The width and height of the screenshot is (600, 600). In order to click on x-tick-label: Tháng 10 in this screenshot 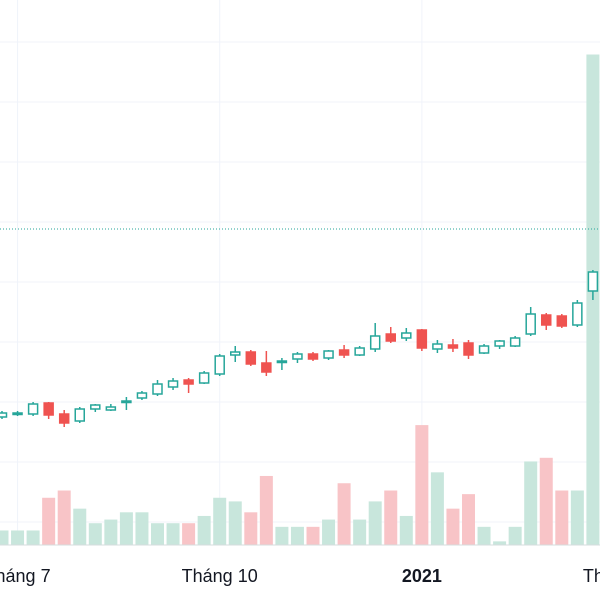, I will do `click(220, 576)`.